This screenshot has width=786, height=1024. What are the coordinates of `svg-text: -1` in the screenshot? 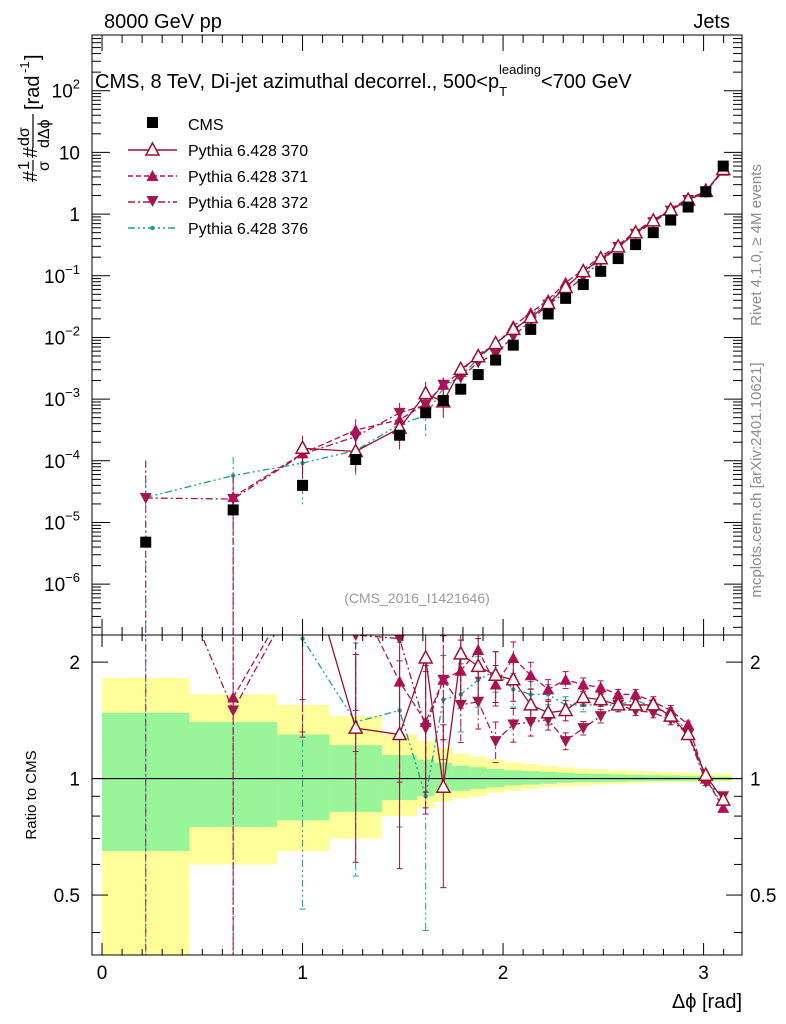 It's located at (24, 67).